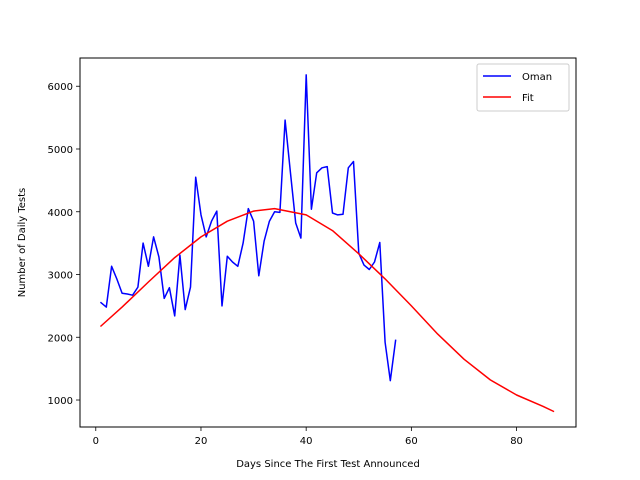 This screenshot has height=480, width=640. Describe the element at coordinates (60, 213) in the screenshot. I see `y-tick-label: 4000` at that location.